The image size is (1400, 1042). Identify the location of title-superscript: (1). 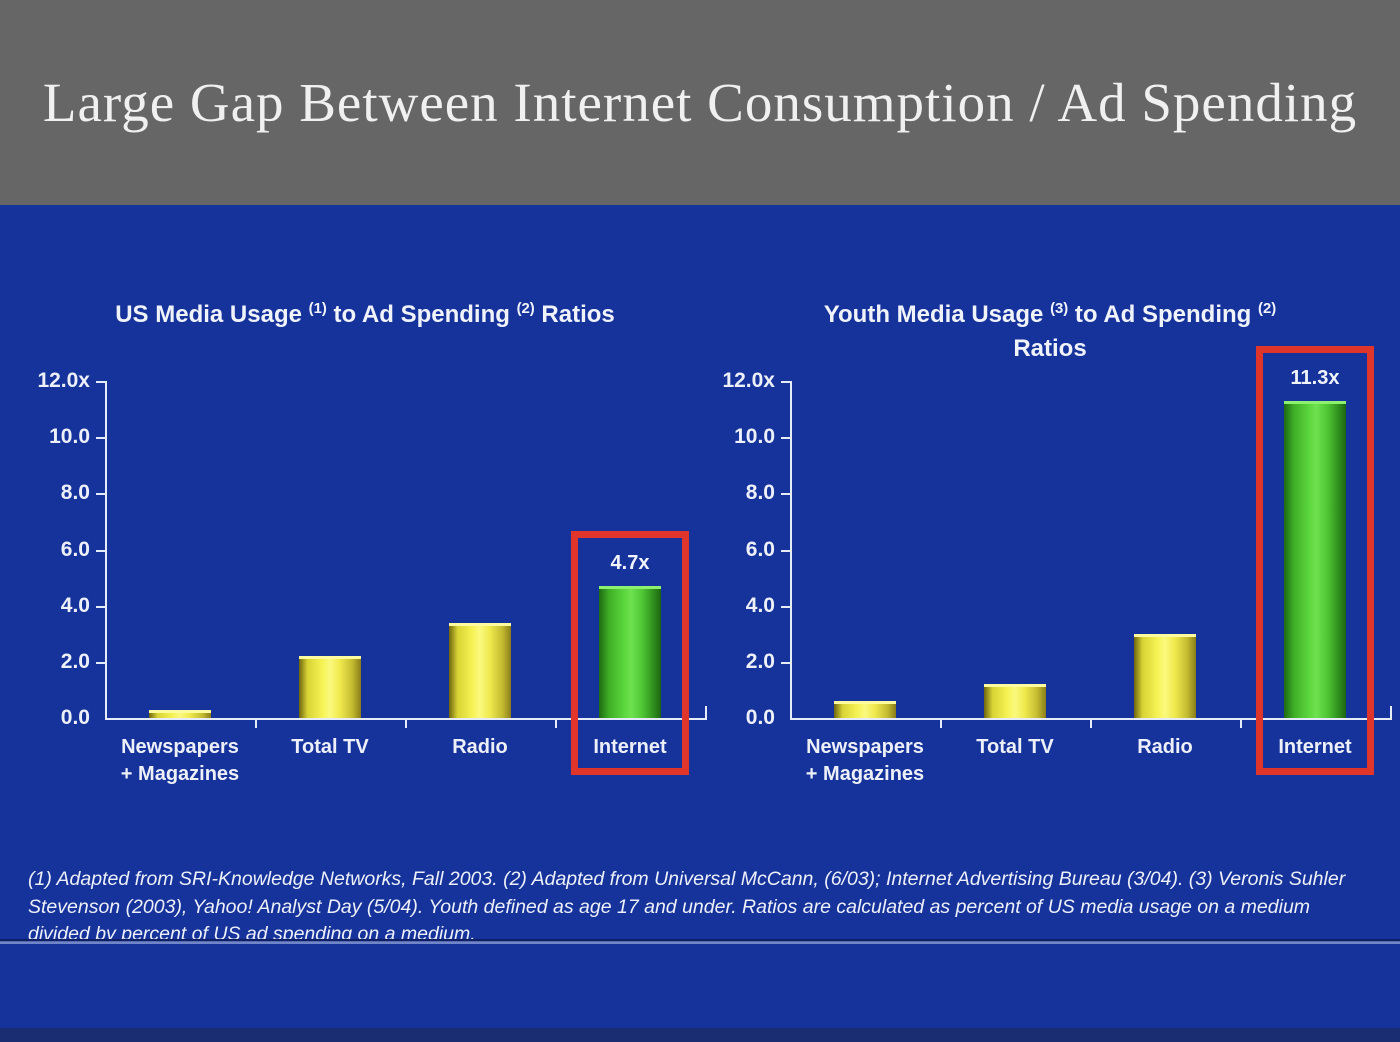
(317, 309).